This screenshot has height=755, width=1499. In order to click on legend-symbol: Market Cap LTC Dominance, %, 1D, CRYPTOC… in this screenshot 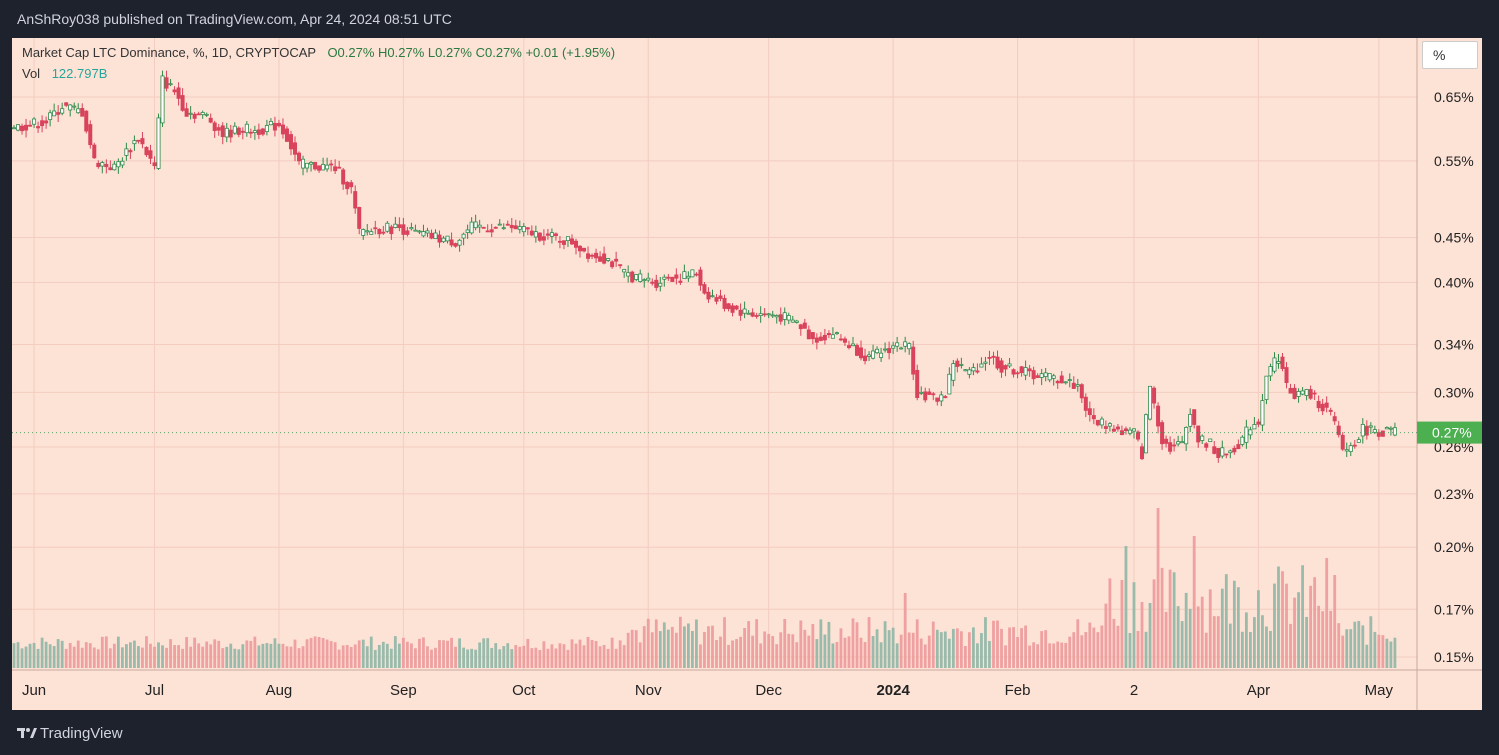, I will do `click(169, 52)`.